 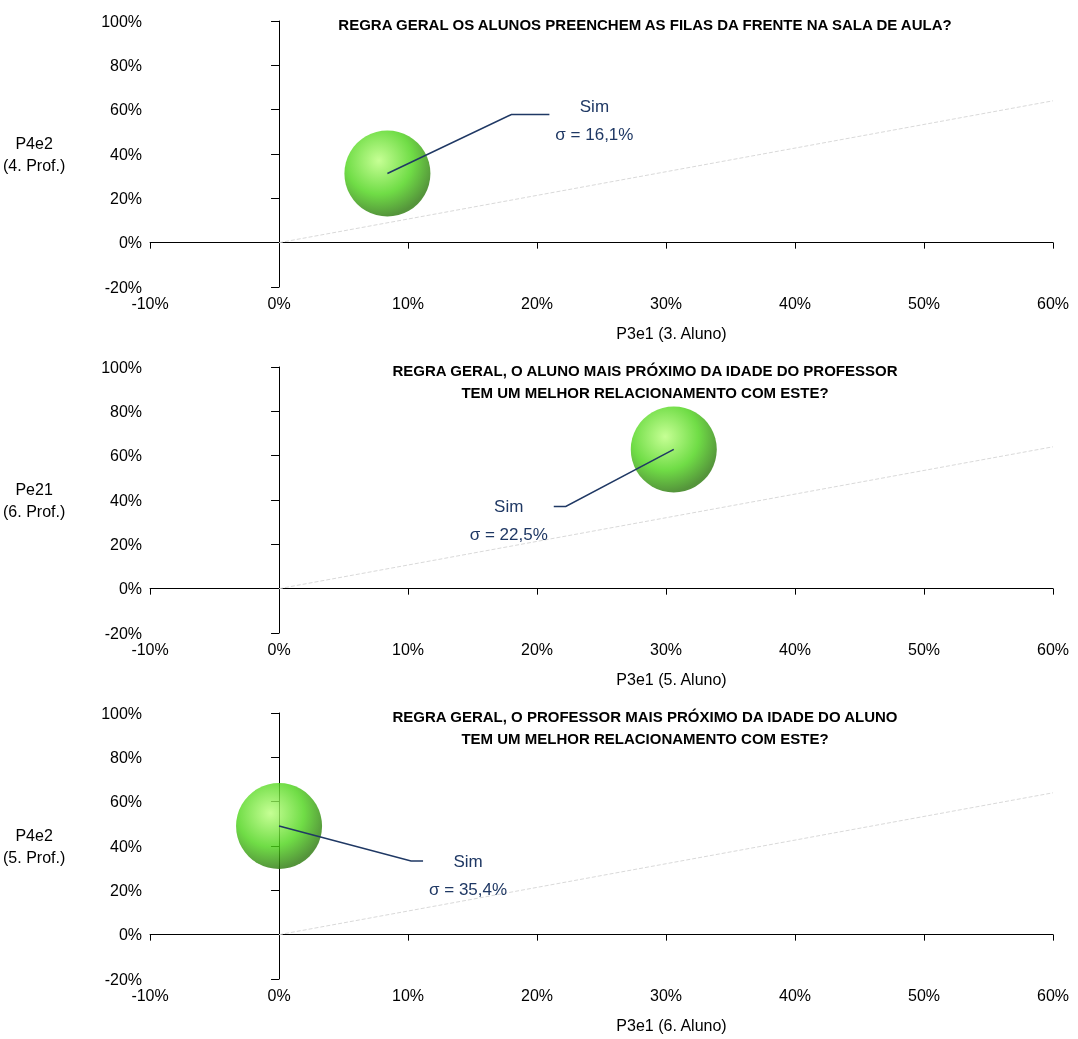 What do you see at coordinates (671, 333) in the screenshot?
I see `x-axis-title: P3e1 (3. Aluno)` at bounding box center [671, 333].